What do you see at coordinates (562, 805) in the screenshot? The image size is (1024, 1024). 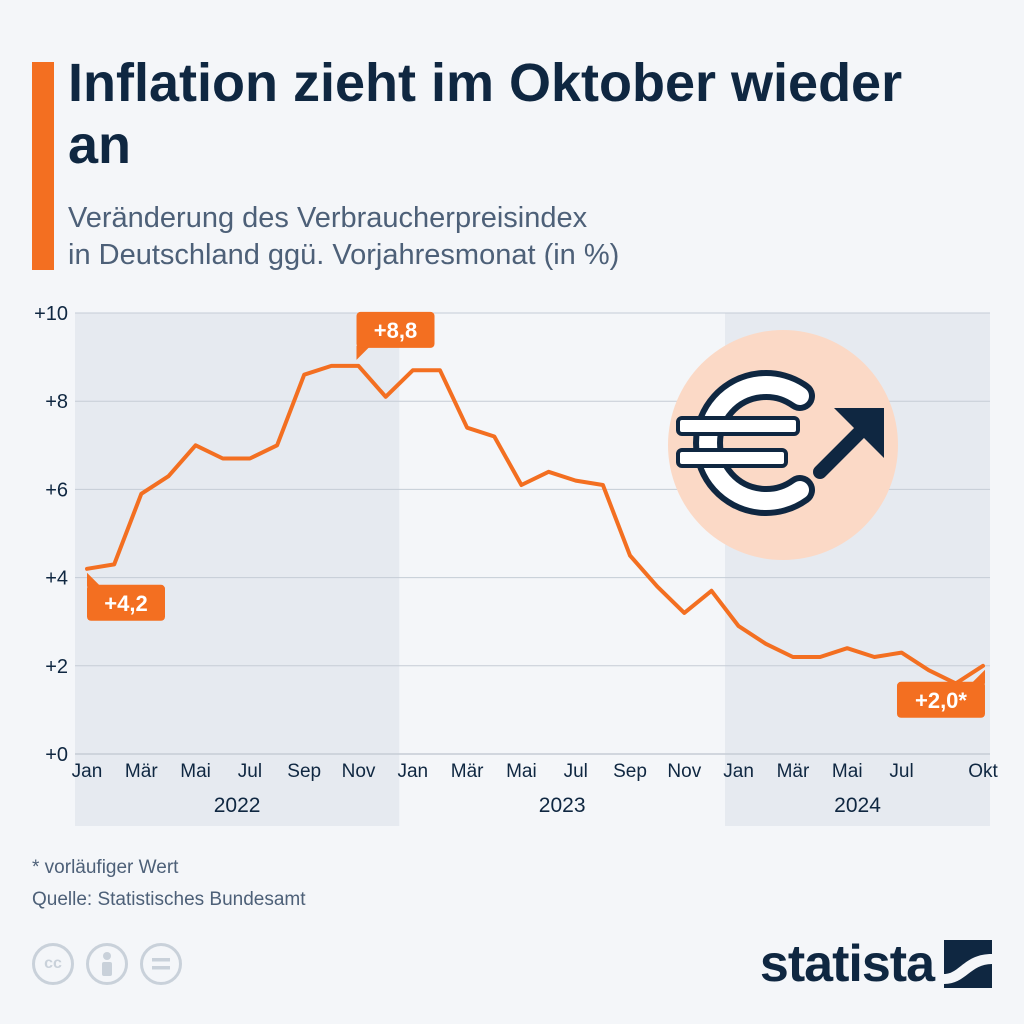 I see `year-label-2023: 2023` at bounding box center [562, 805].